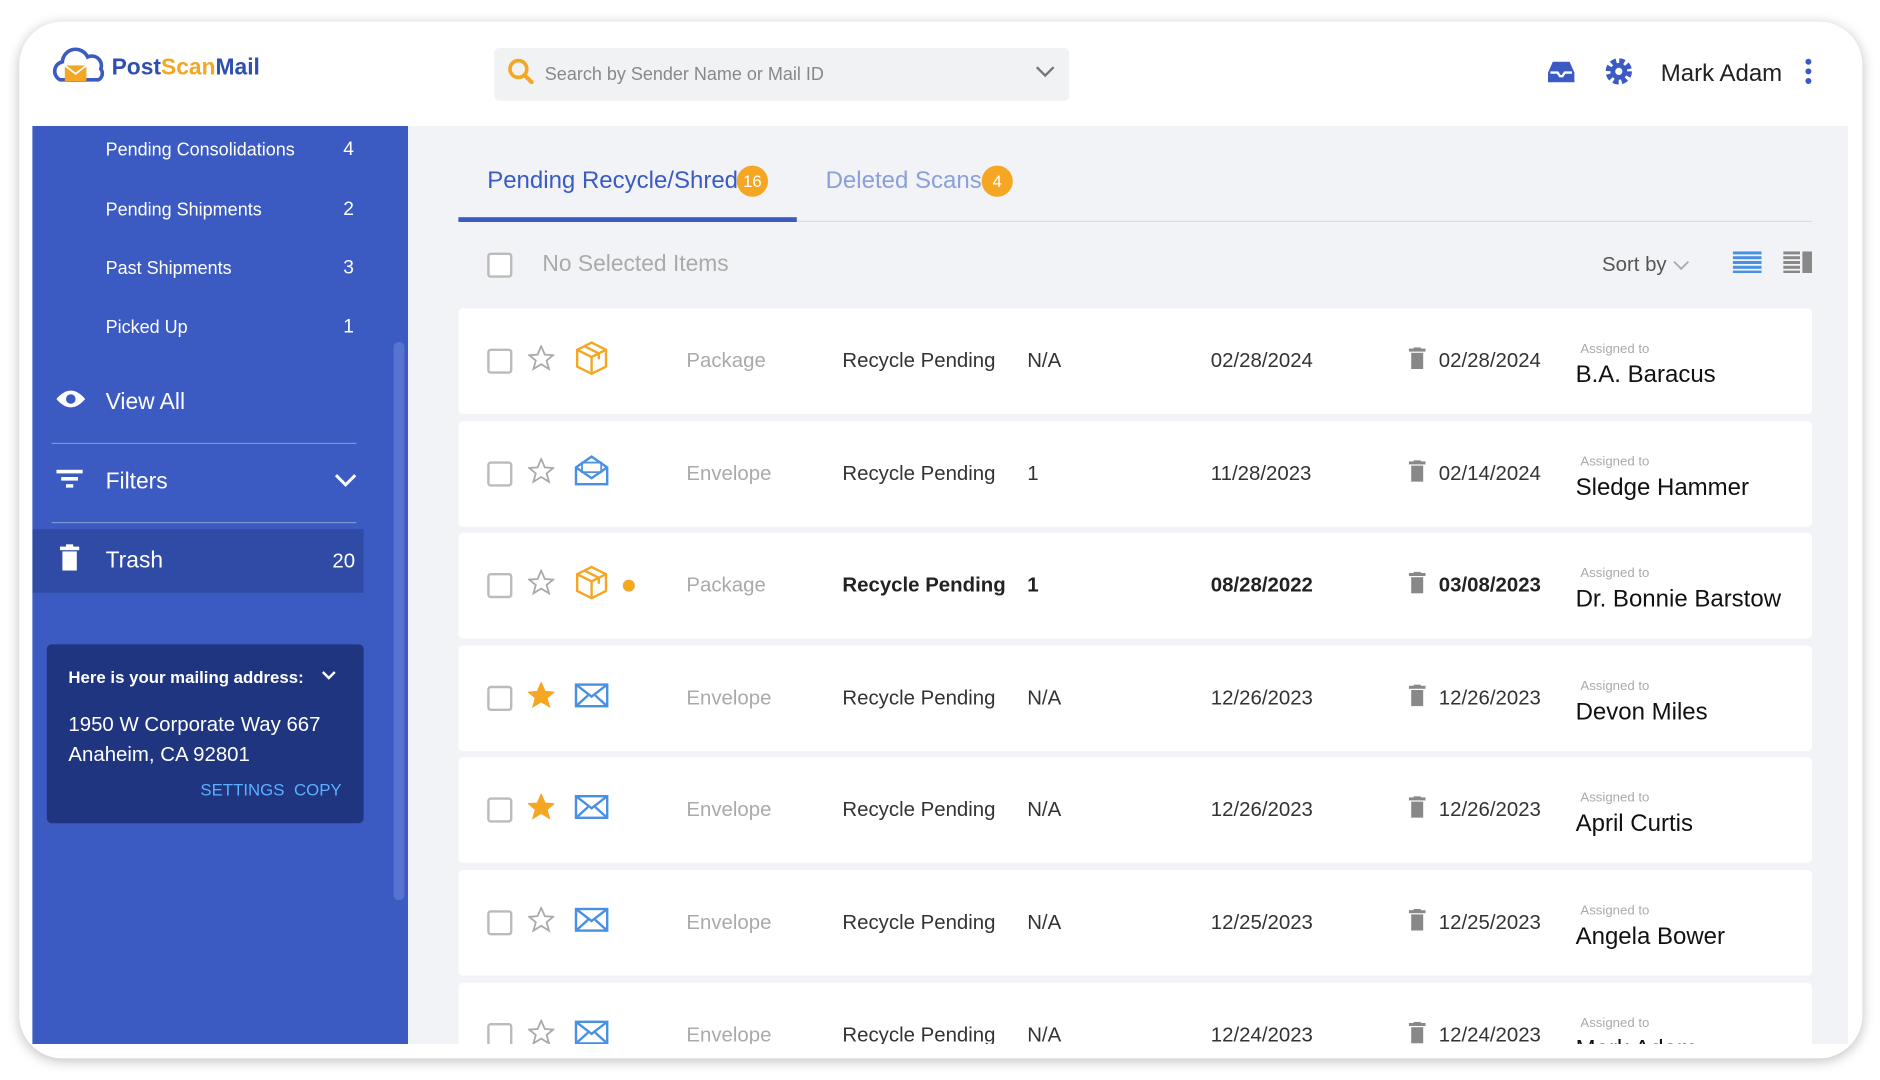 The height and width of the screenshot is (1080, 1880). I want to click on assignee: Devon Miles, so click(1641, 712).